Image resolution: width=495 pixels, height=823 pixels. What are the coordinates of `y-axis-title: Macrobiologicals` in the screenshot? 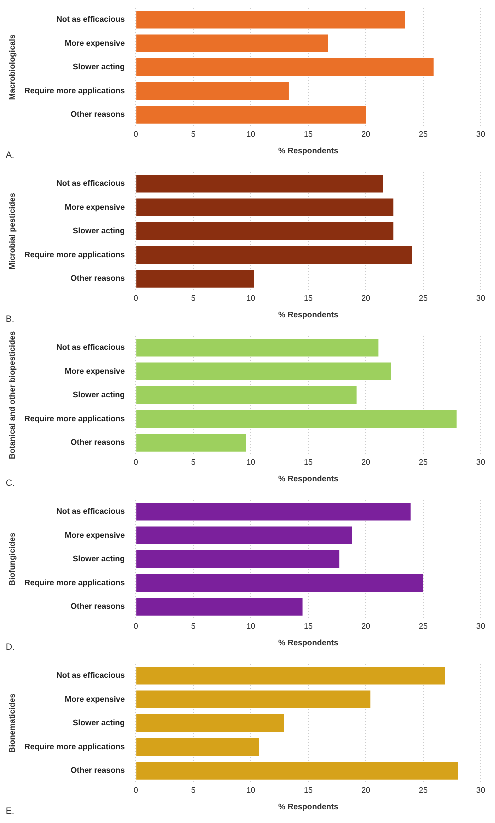 It's located at (13, 67).